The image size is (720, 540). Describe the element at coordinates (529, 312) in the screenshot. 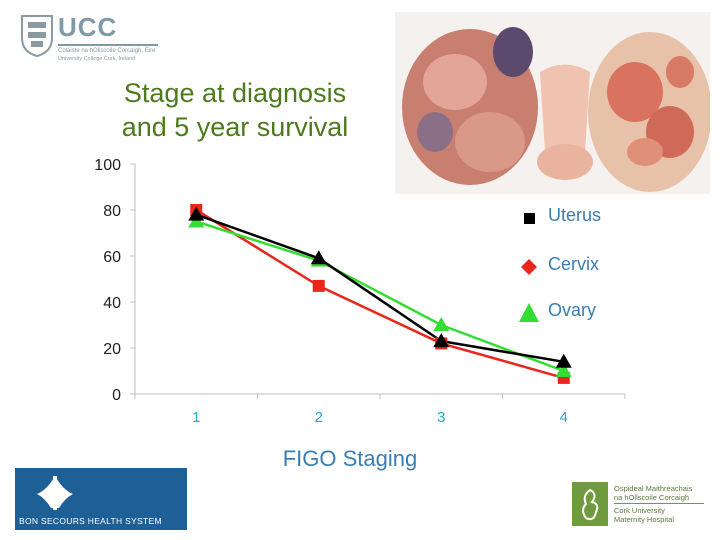

I see `legend-triangle-icon` at that location.